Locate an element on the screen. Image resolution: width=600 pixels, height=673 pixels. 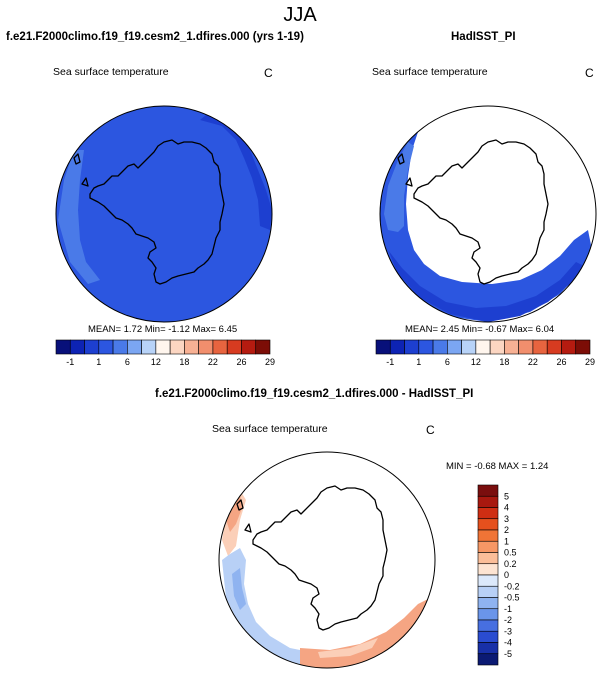
colorbar-2-tick-label: 29 is located at coordinates (590, 362).